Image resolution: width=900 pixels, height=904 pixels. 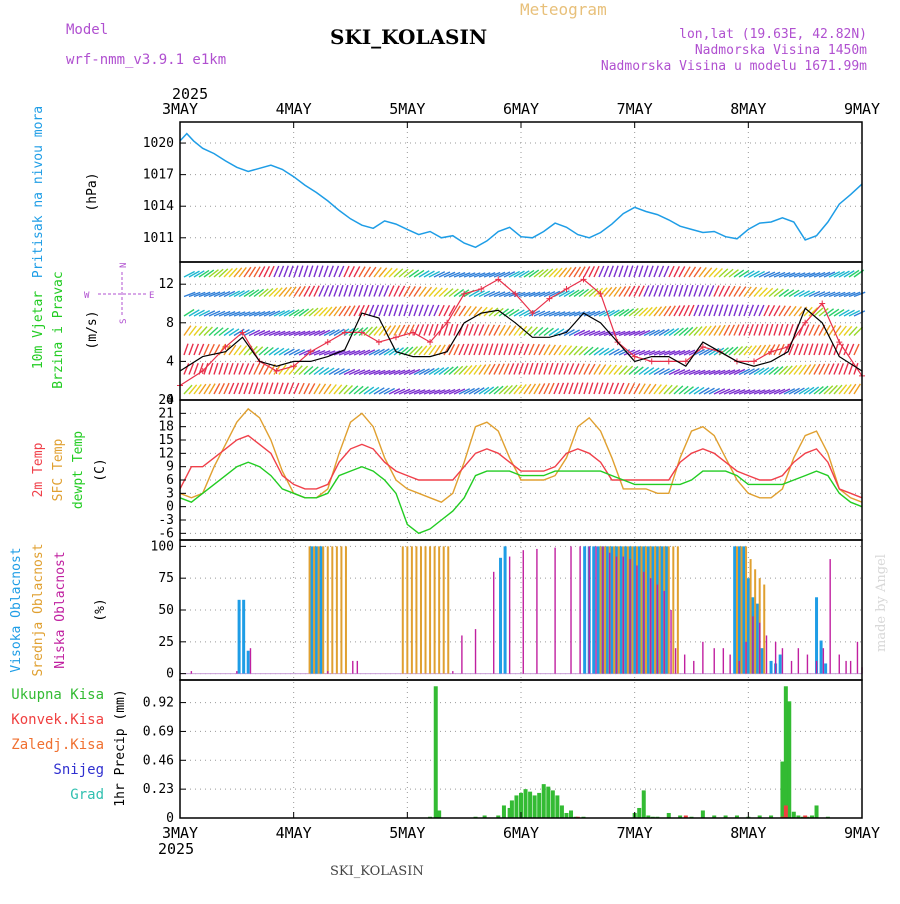 What do you see at coordinates (158, 731) in the screenshot?
I see `y-tick-label: 0.69` at bounding box center [158, 731].